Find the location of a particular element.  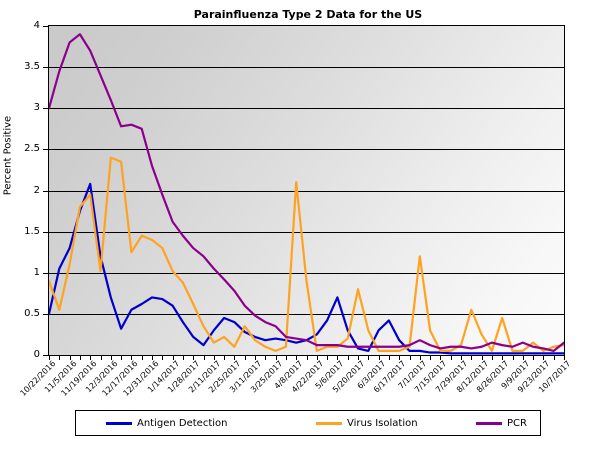

legend-item: Virus Isolation is located at coordinates (367, 423).